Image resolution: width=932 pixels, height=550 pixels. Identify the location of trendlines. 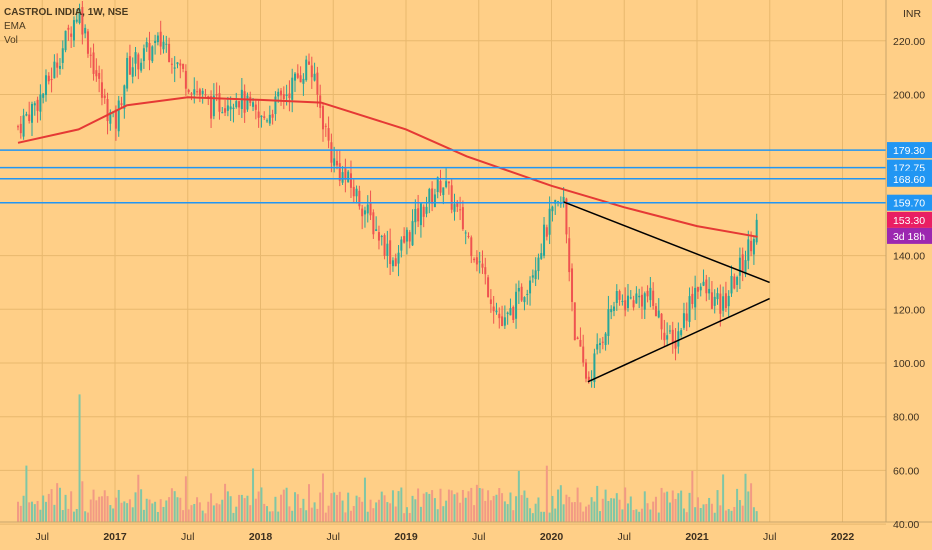
(666, 292).